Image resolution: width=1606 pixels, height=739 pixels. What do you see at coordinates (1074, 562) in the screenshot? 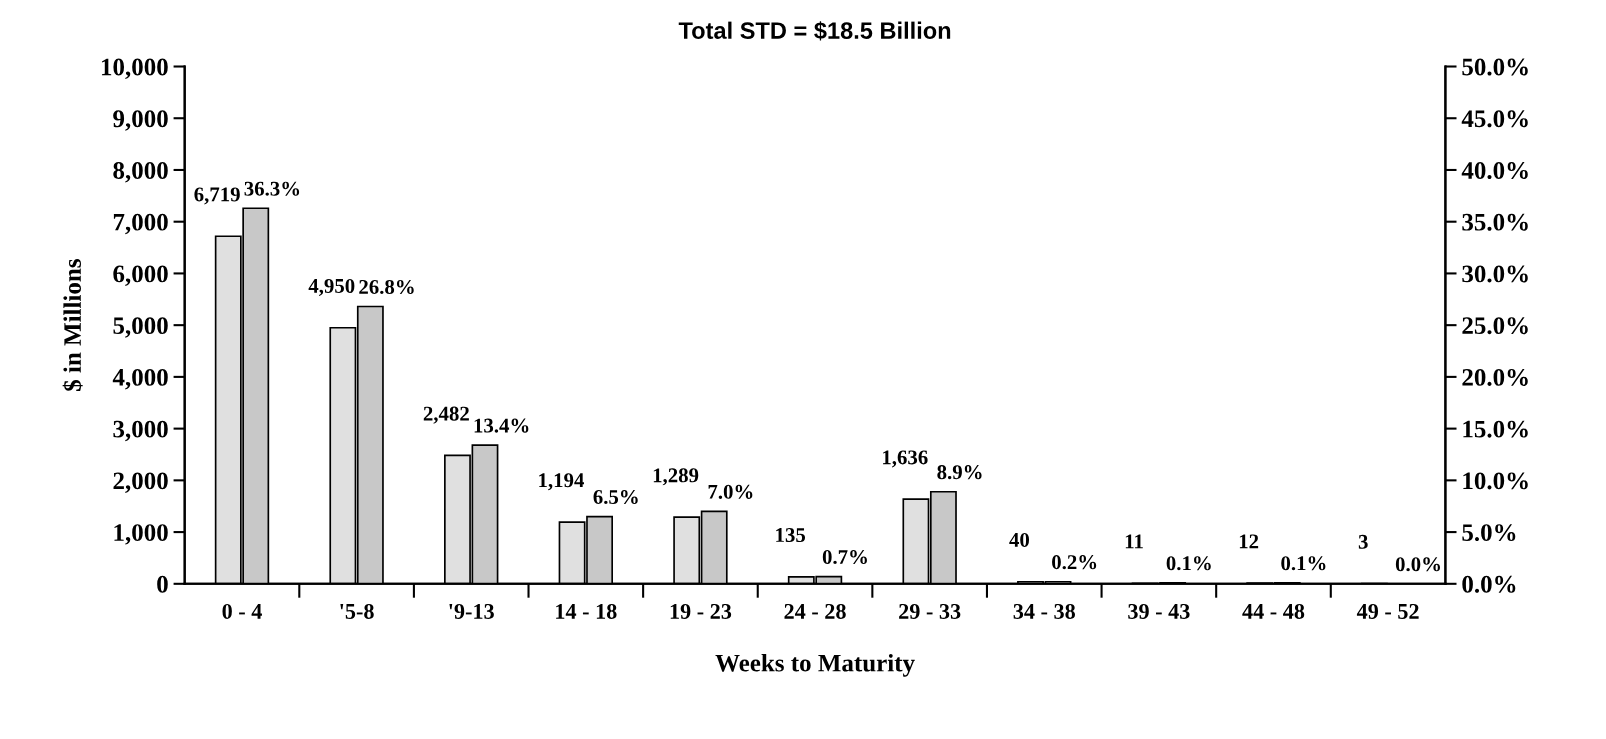
I see `data-label: 0.2%` at bounding box center [1074, 562].